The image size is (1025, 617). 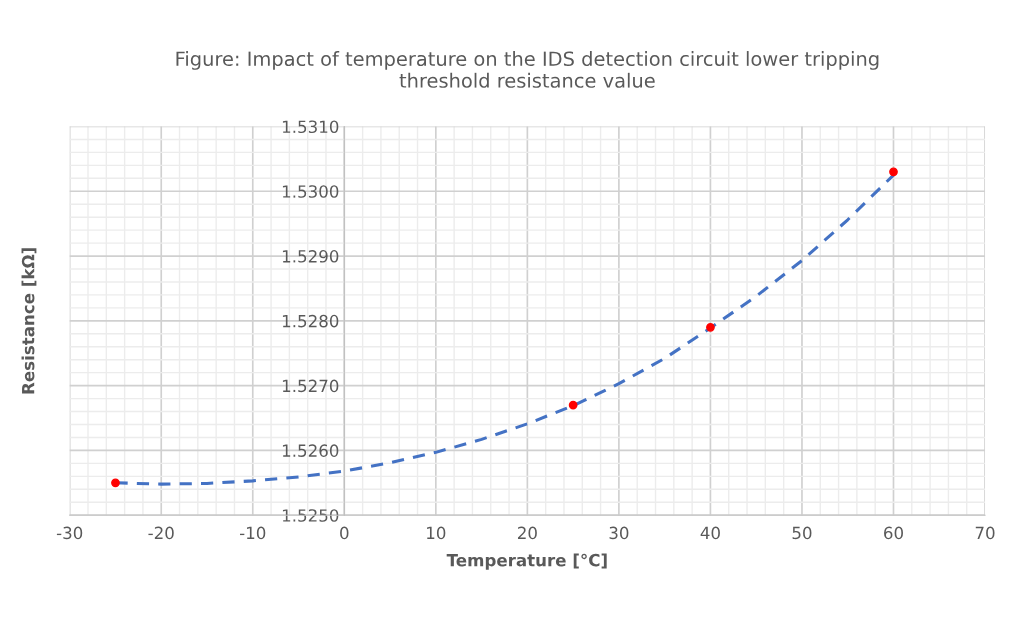 What do you see at coordinates (802, 533) in the screenshot?
I see `x-tick-label: 50` at bounding box center [802, 533].